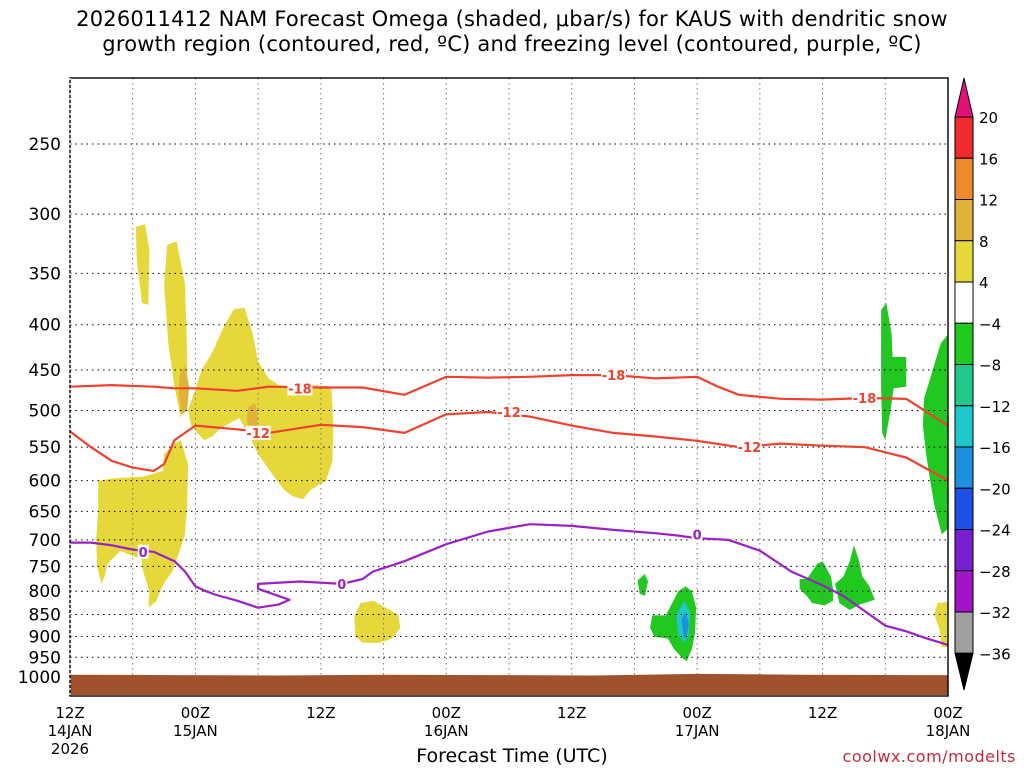  What do you see at coordinates (69, 713) in the screenshot?
I see `x-tick-label-0-0: 12Z` at bounding box center [69, 713].